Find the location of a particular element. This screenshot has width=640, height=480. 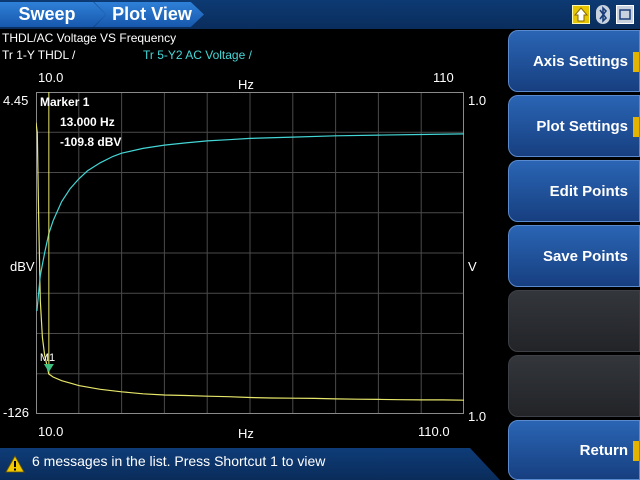

warning-icon is located at coordinates (15, 464).